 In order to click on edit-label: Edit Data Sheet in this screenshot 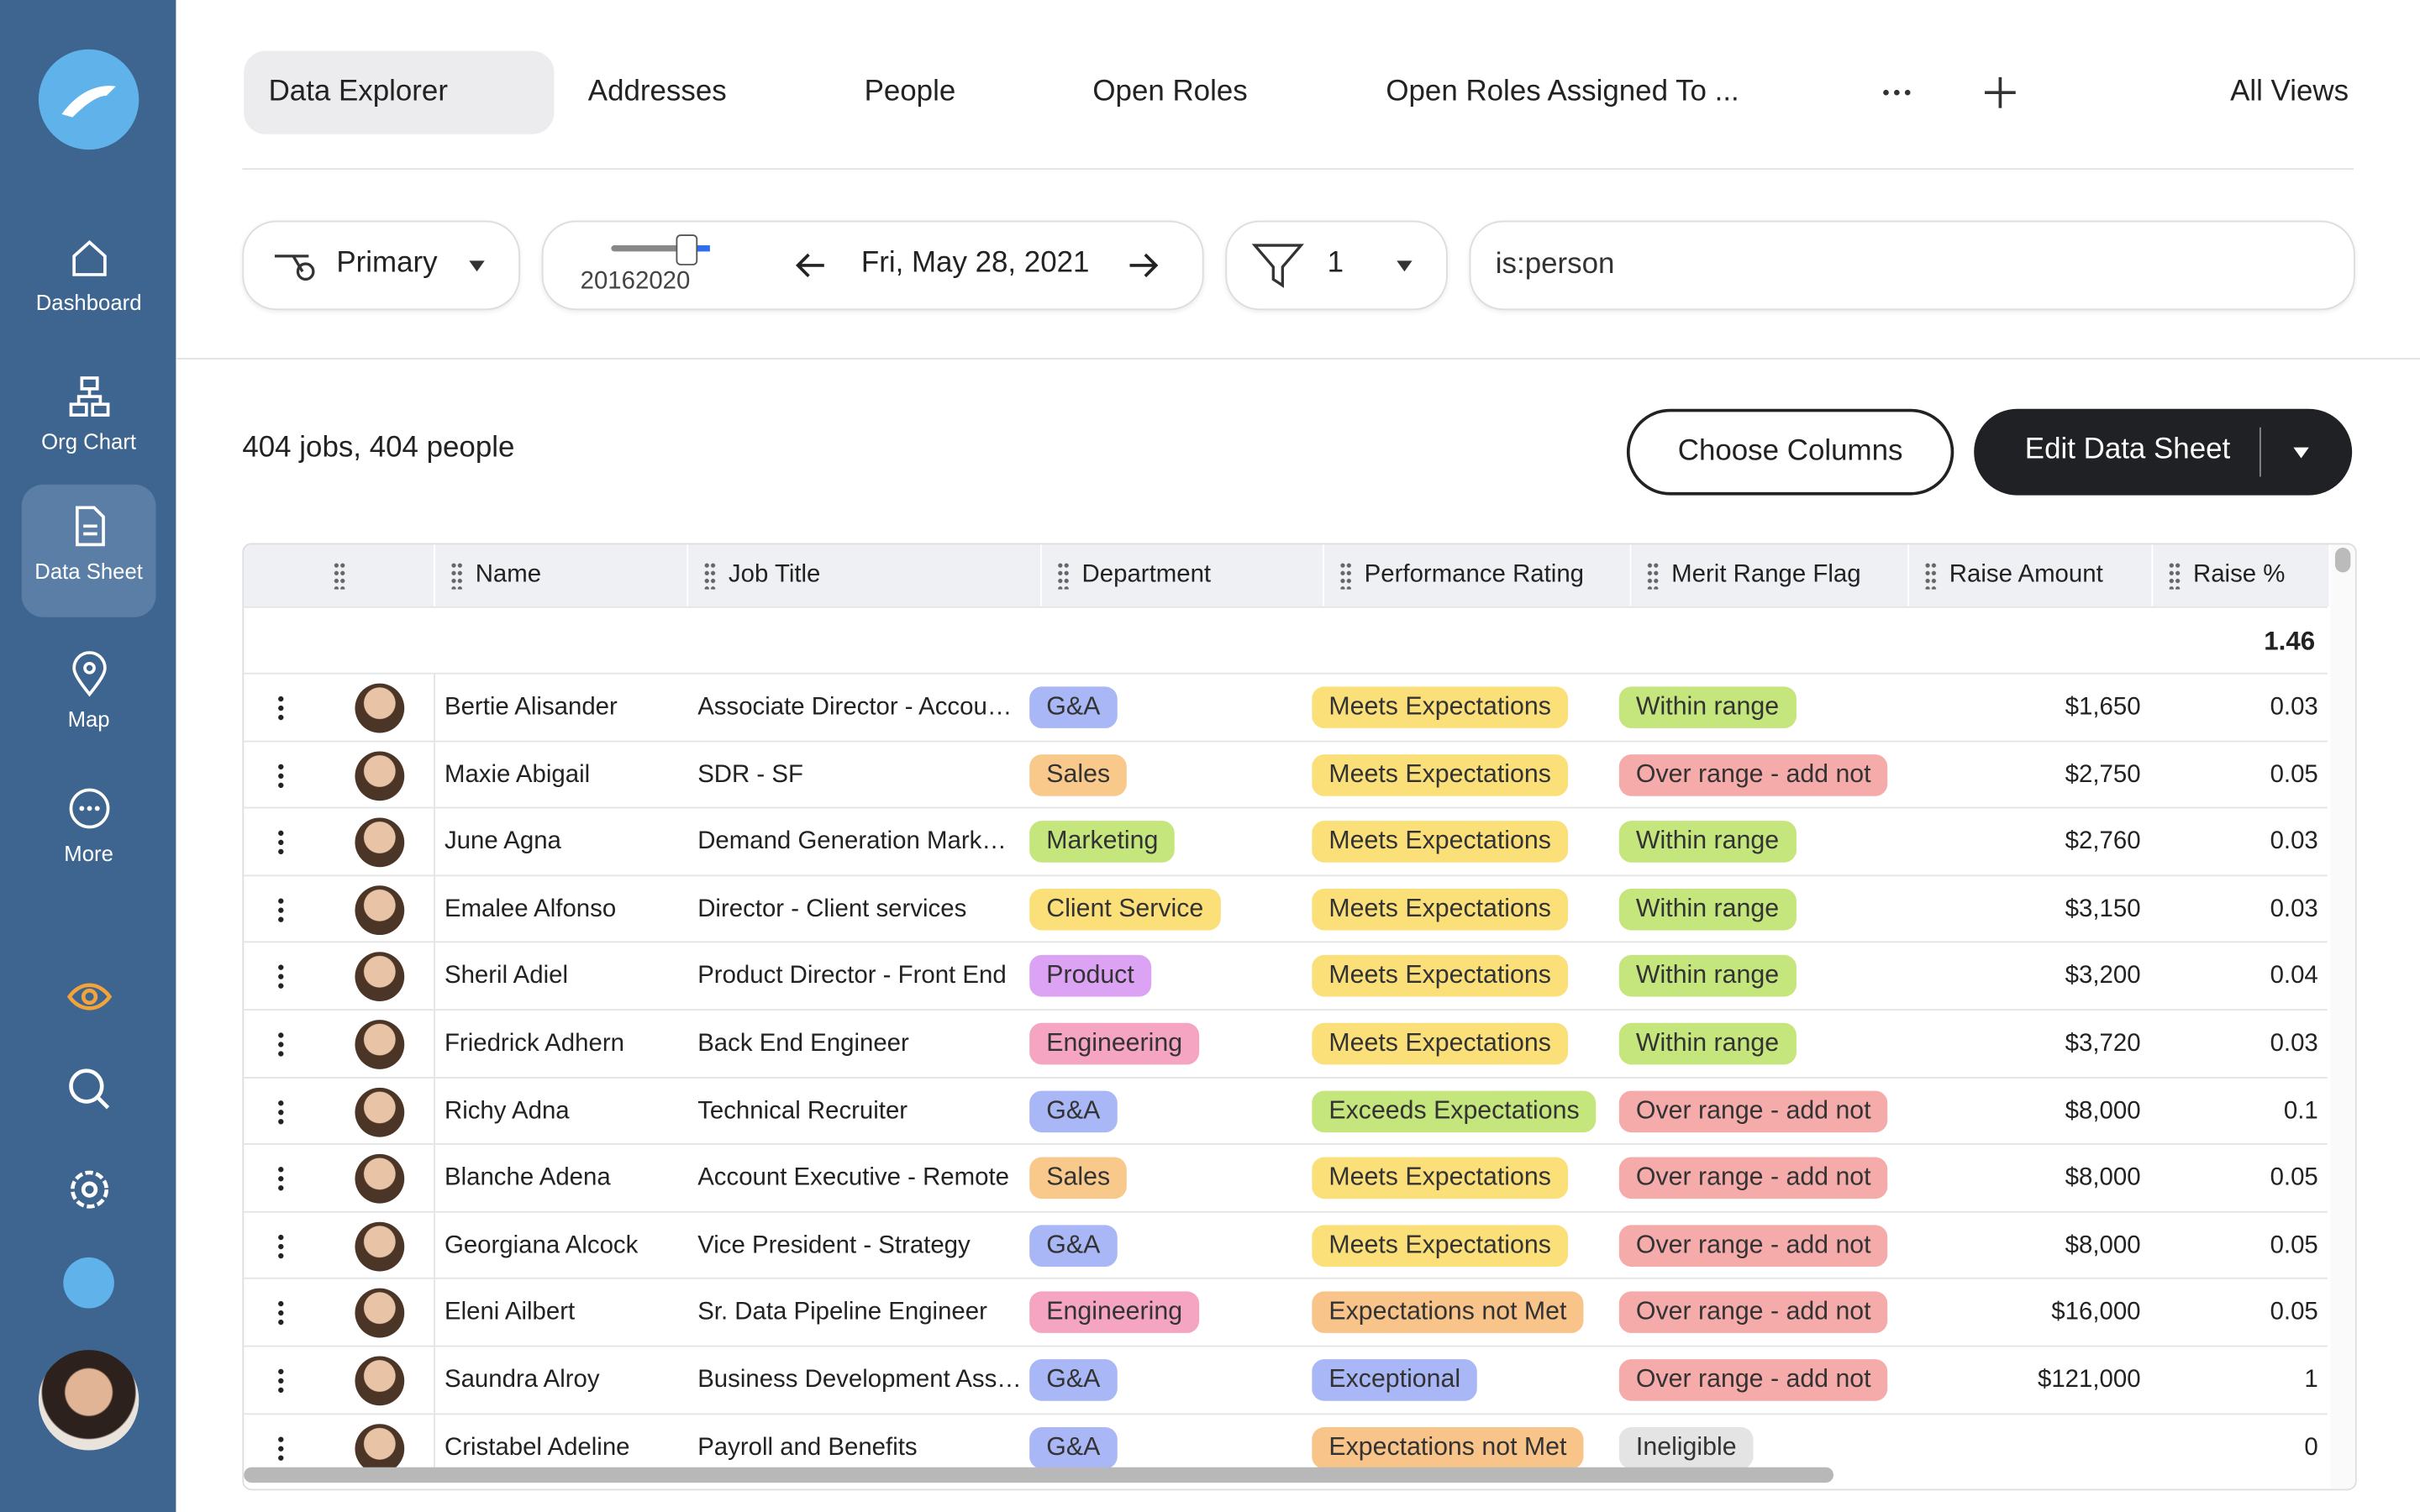, I will do `click(2127, 449)`.